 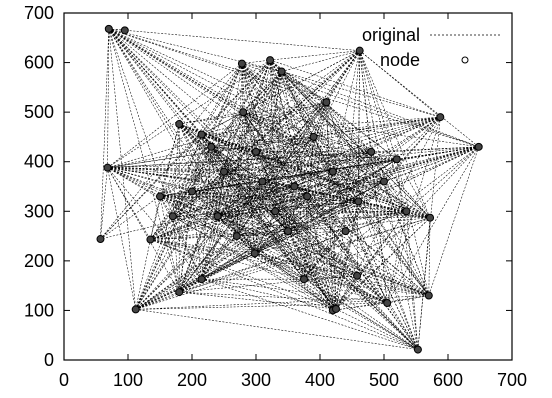 What do you see at coordinates (39, 310) in the screenshot?
I see `y-tick-label: 100` at bounding box center [39, 310].